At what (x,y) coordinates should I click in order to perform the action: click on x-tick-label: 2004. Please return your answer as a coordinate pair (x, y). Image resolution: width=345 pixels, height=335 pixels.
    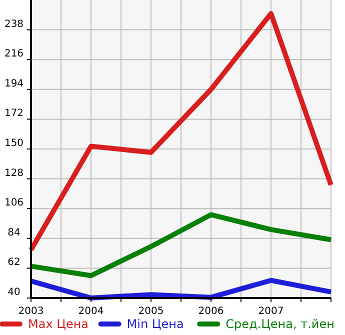
    Looking at the image, I should click on (91, 311).